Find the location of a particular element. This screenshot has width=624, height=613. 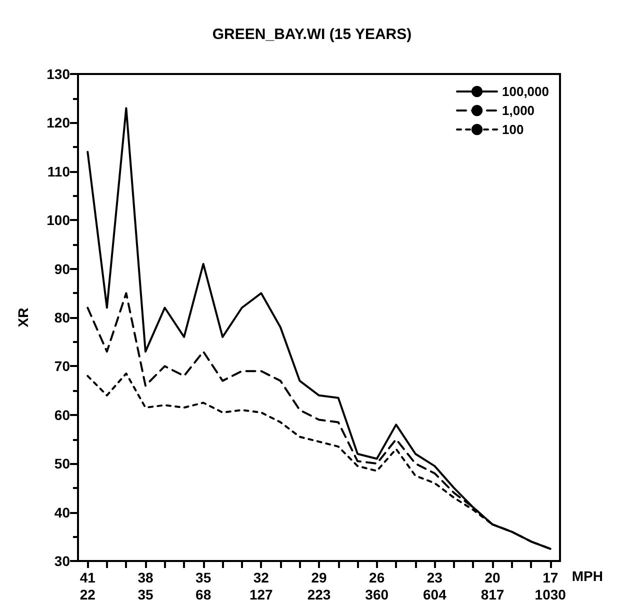

x-tick-label: 38 35 is located at coordinates (146, 586).